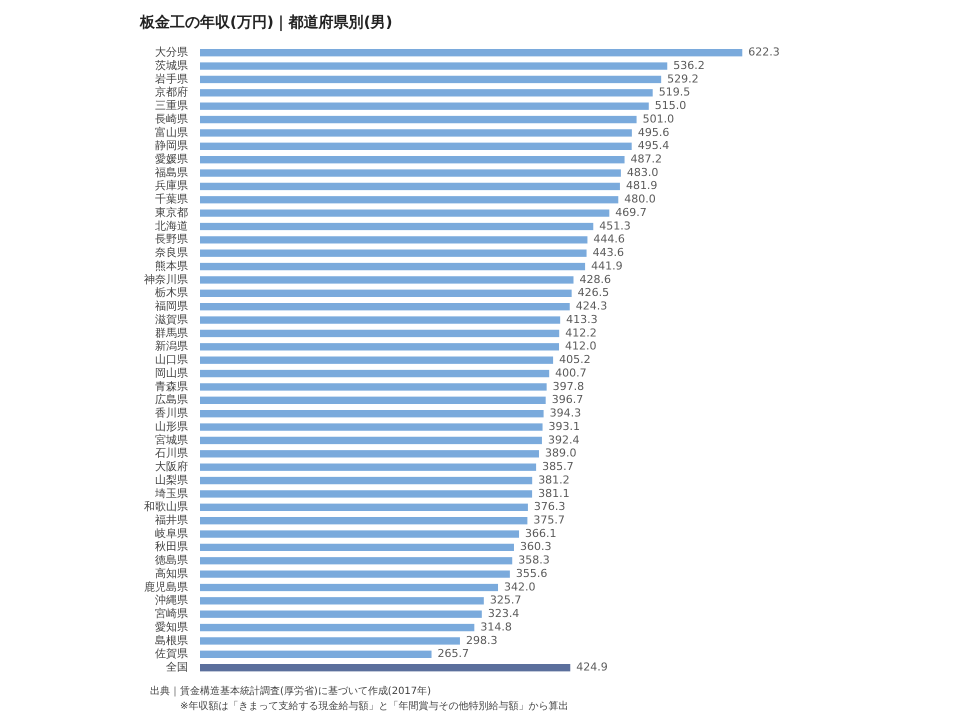 Image resolution: width=960 pixels, height=720 pixels. What do you see at coordinates (506, 600) in the screenshot?
I see `data-label: 325.7` at bounding box center [506, 600].